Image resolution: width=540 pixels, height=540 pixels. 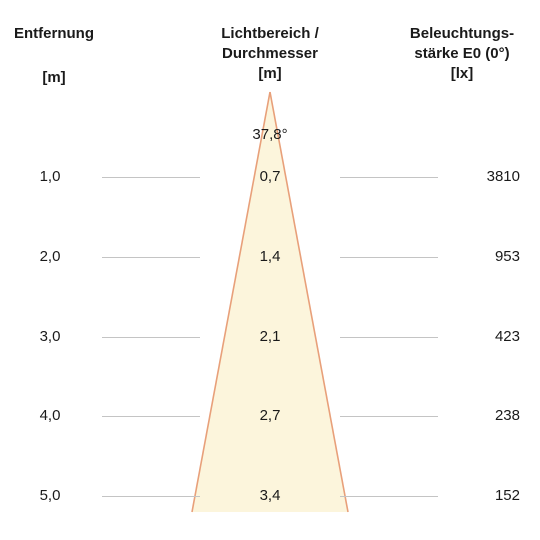 What do you see at coordinates (507, 336) in the screenshot?
I see `illuminance-value: 423` at bounding box center [507, 336].